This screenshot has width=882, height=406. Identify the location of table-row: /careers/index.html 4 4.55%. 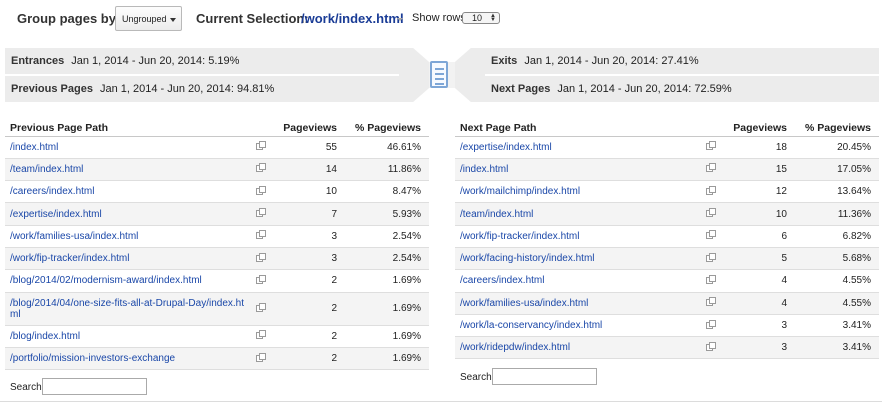
(667, 281).